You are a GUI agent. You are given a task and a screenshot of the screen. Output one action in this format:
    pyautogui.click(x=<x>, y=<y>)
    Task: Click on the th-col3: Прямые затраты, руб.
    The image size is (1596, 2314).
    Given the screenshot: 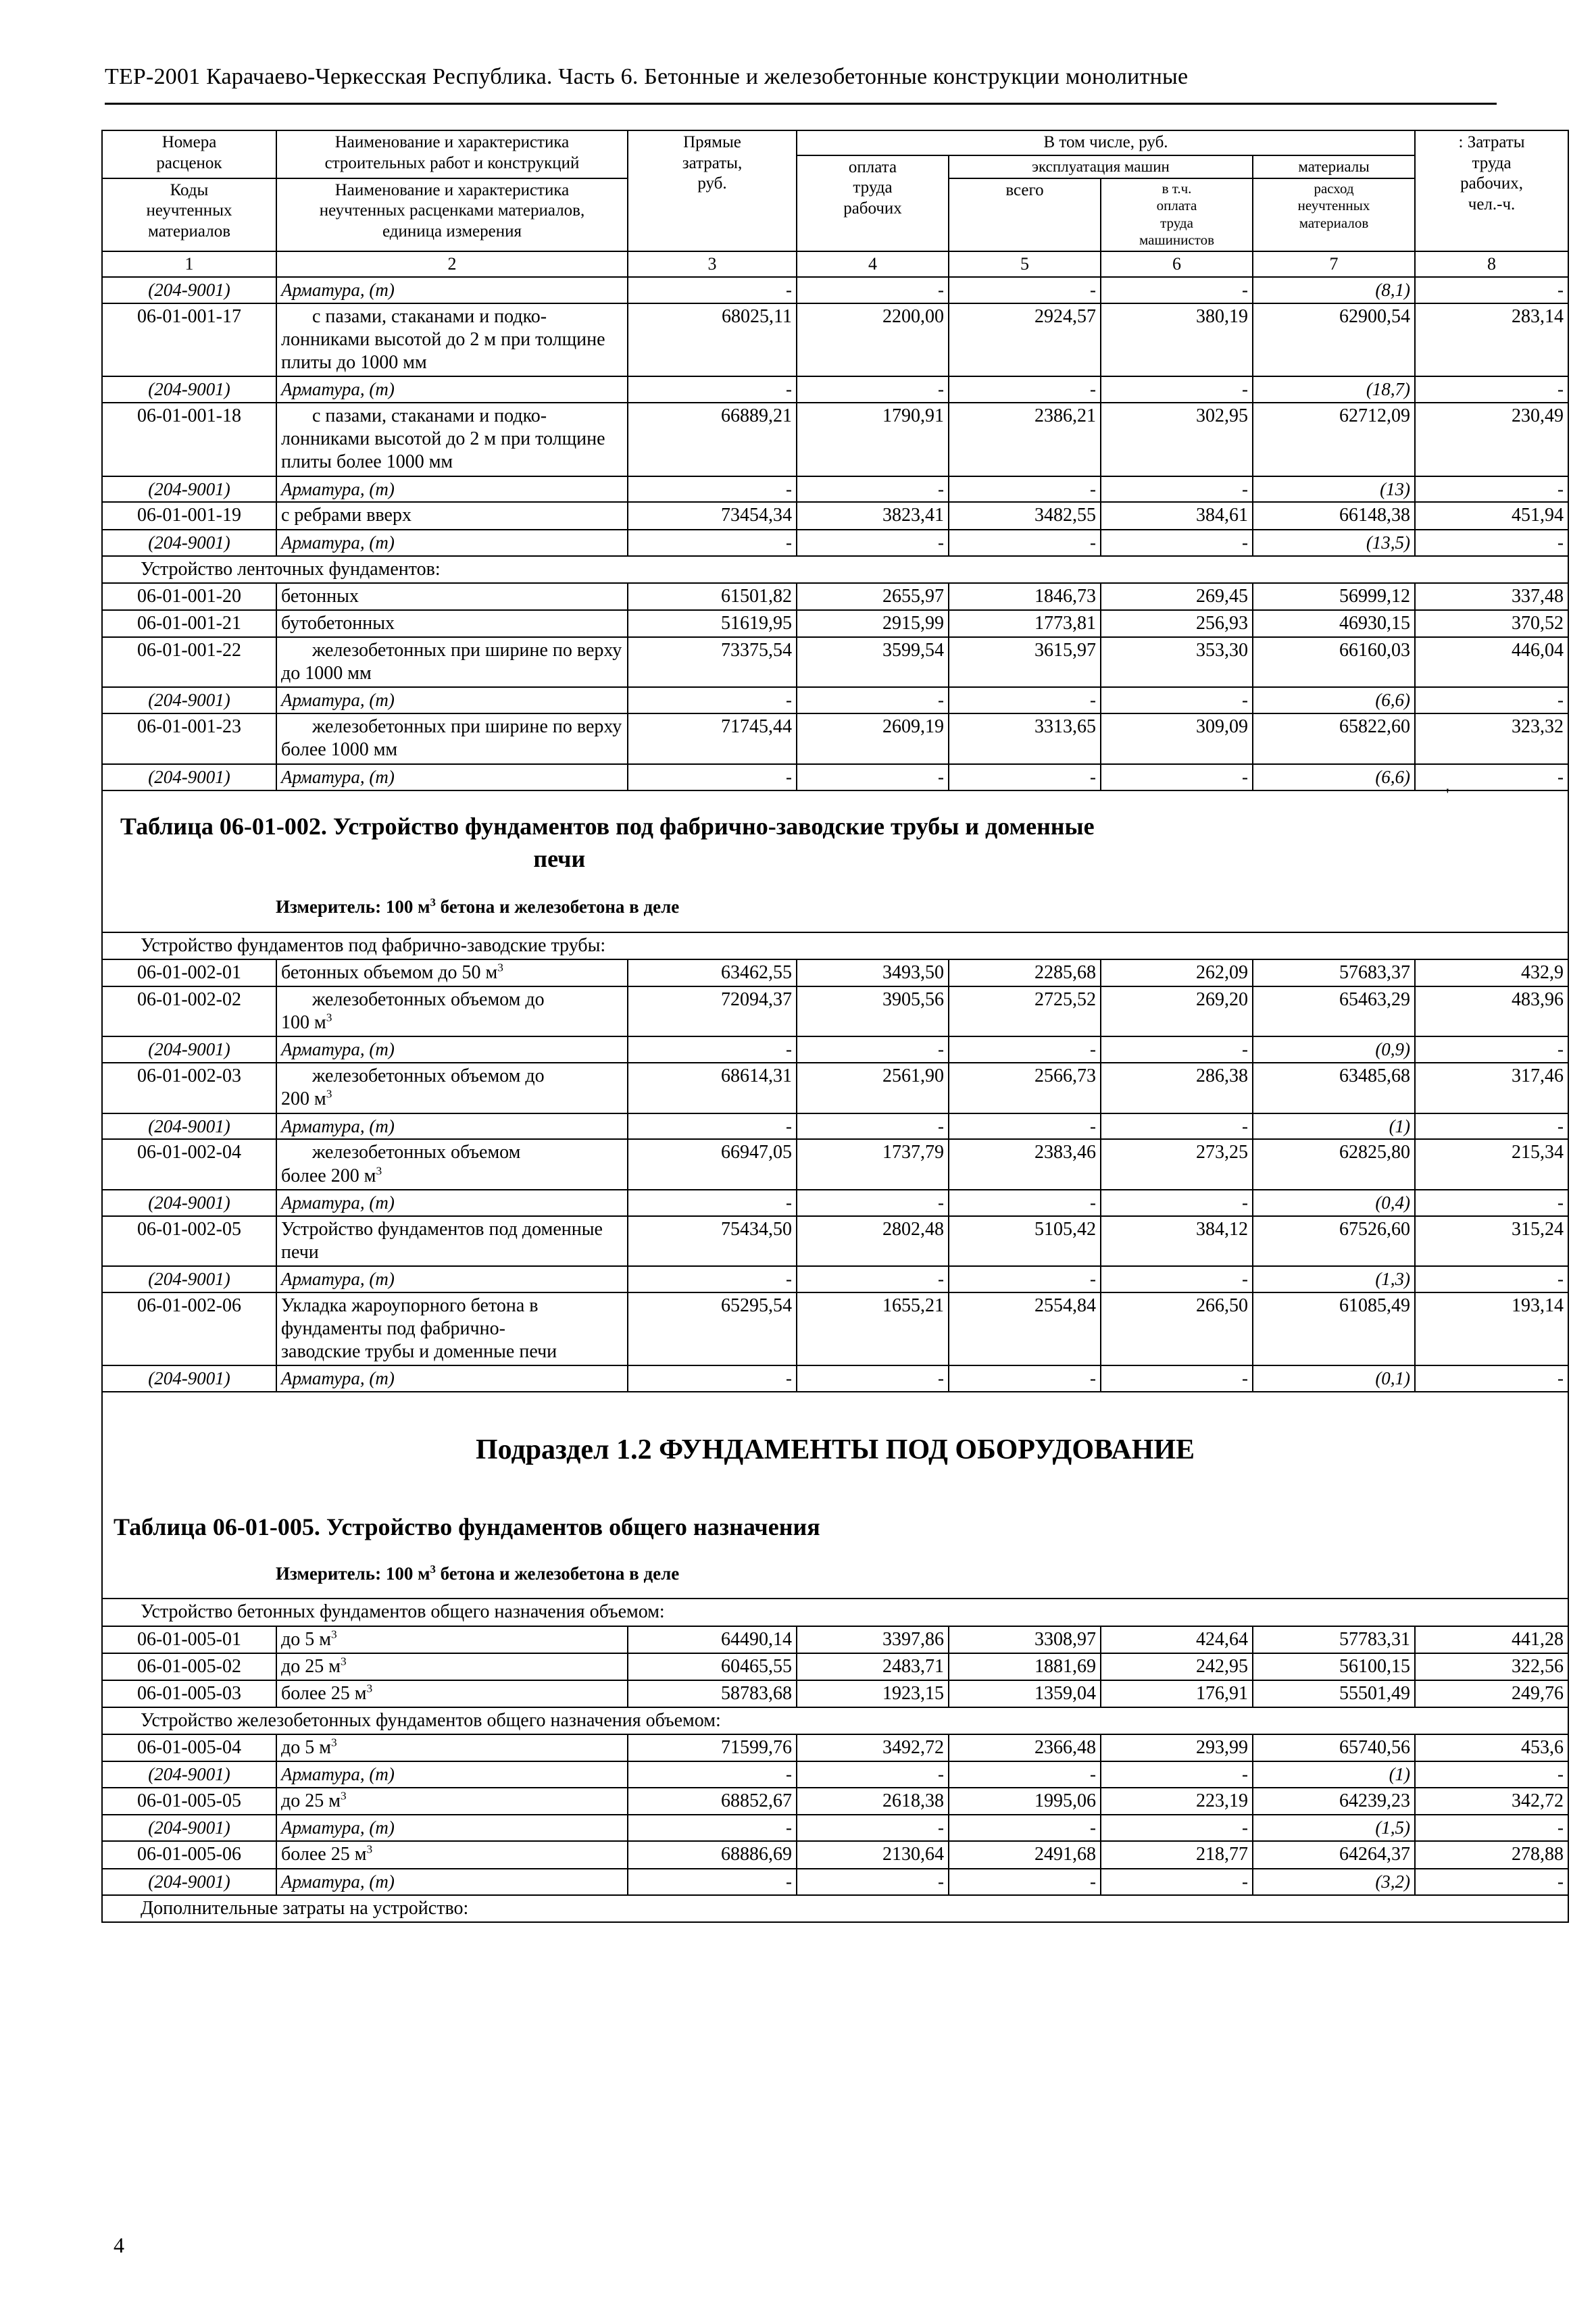 What is the action you would take?
    pyautogui.click(x=712, y=191)
    